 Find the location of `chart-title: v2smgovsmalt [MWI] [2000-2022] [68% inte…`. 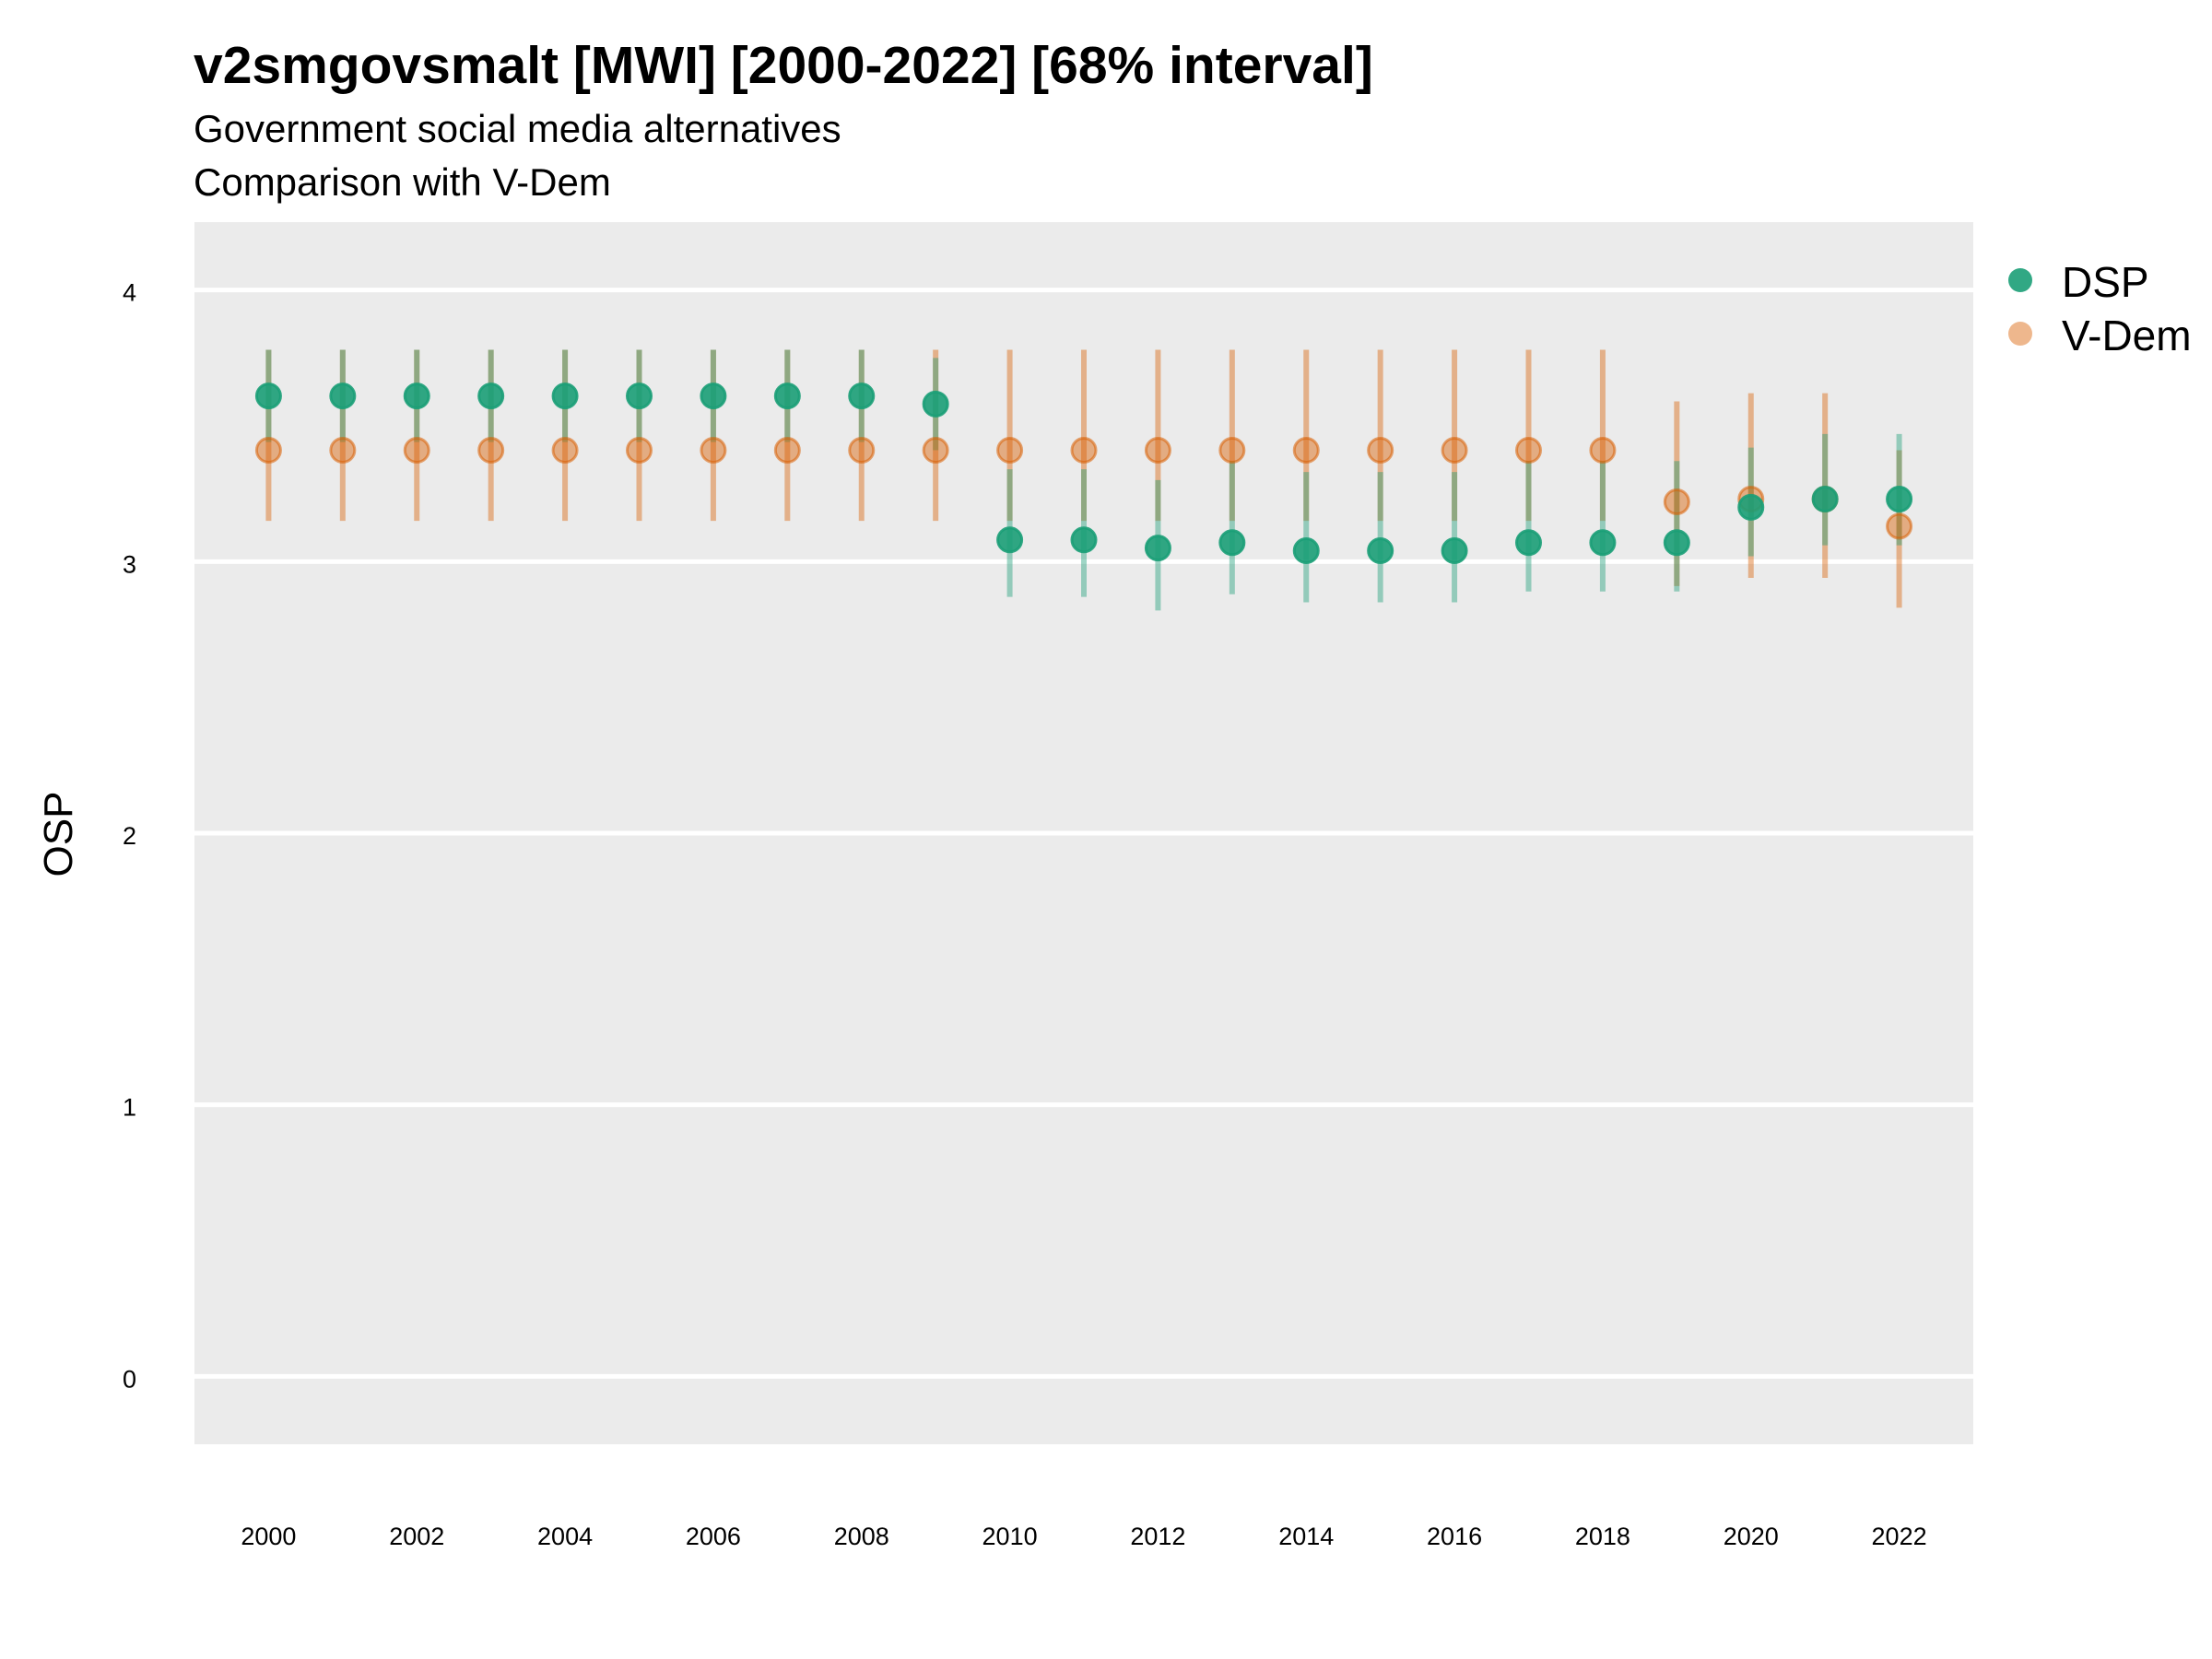

chart-title: v2smgovsmalt [MWI] [2000-2022] [68% inte… is located at coordinates (783, 65).